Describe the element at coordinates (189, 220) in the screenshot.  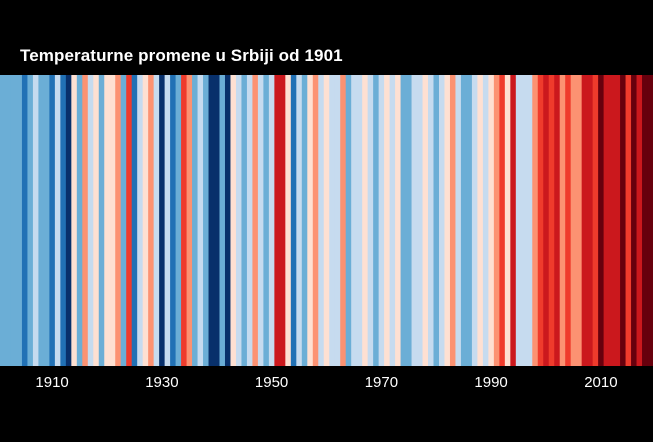
I see `stripe-1935` at that location.